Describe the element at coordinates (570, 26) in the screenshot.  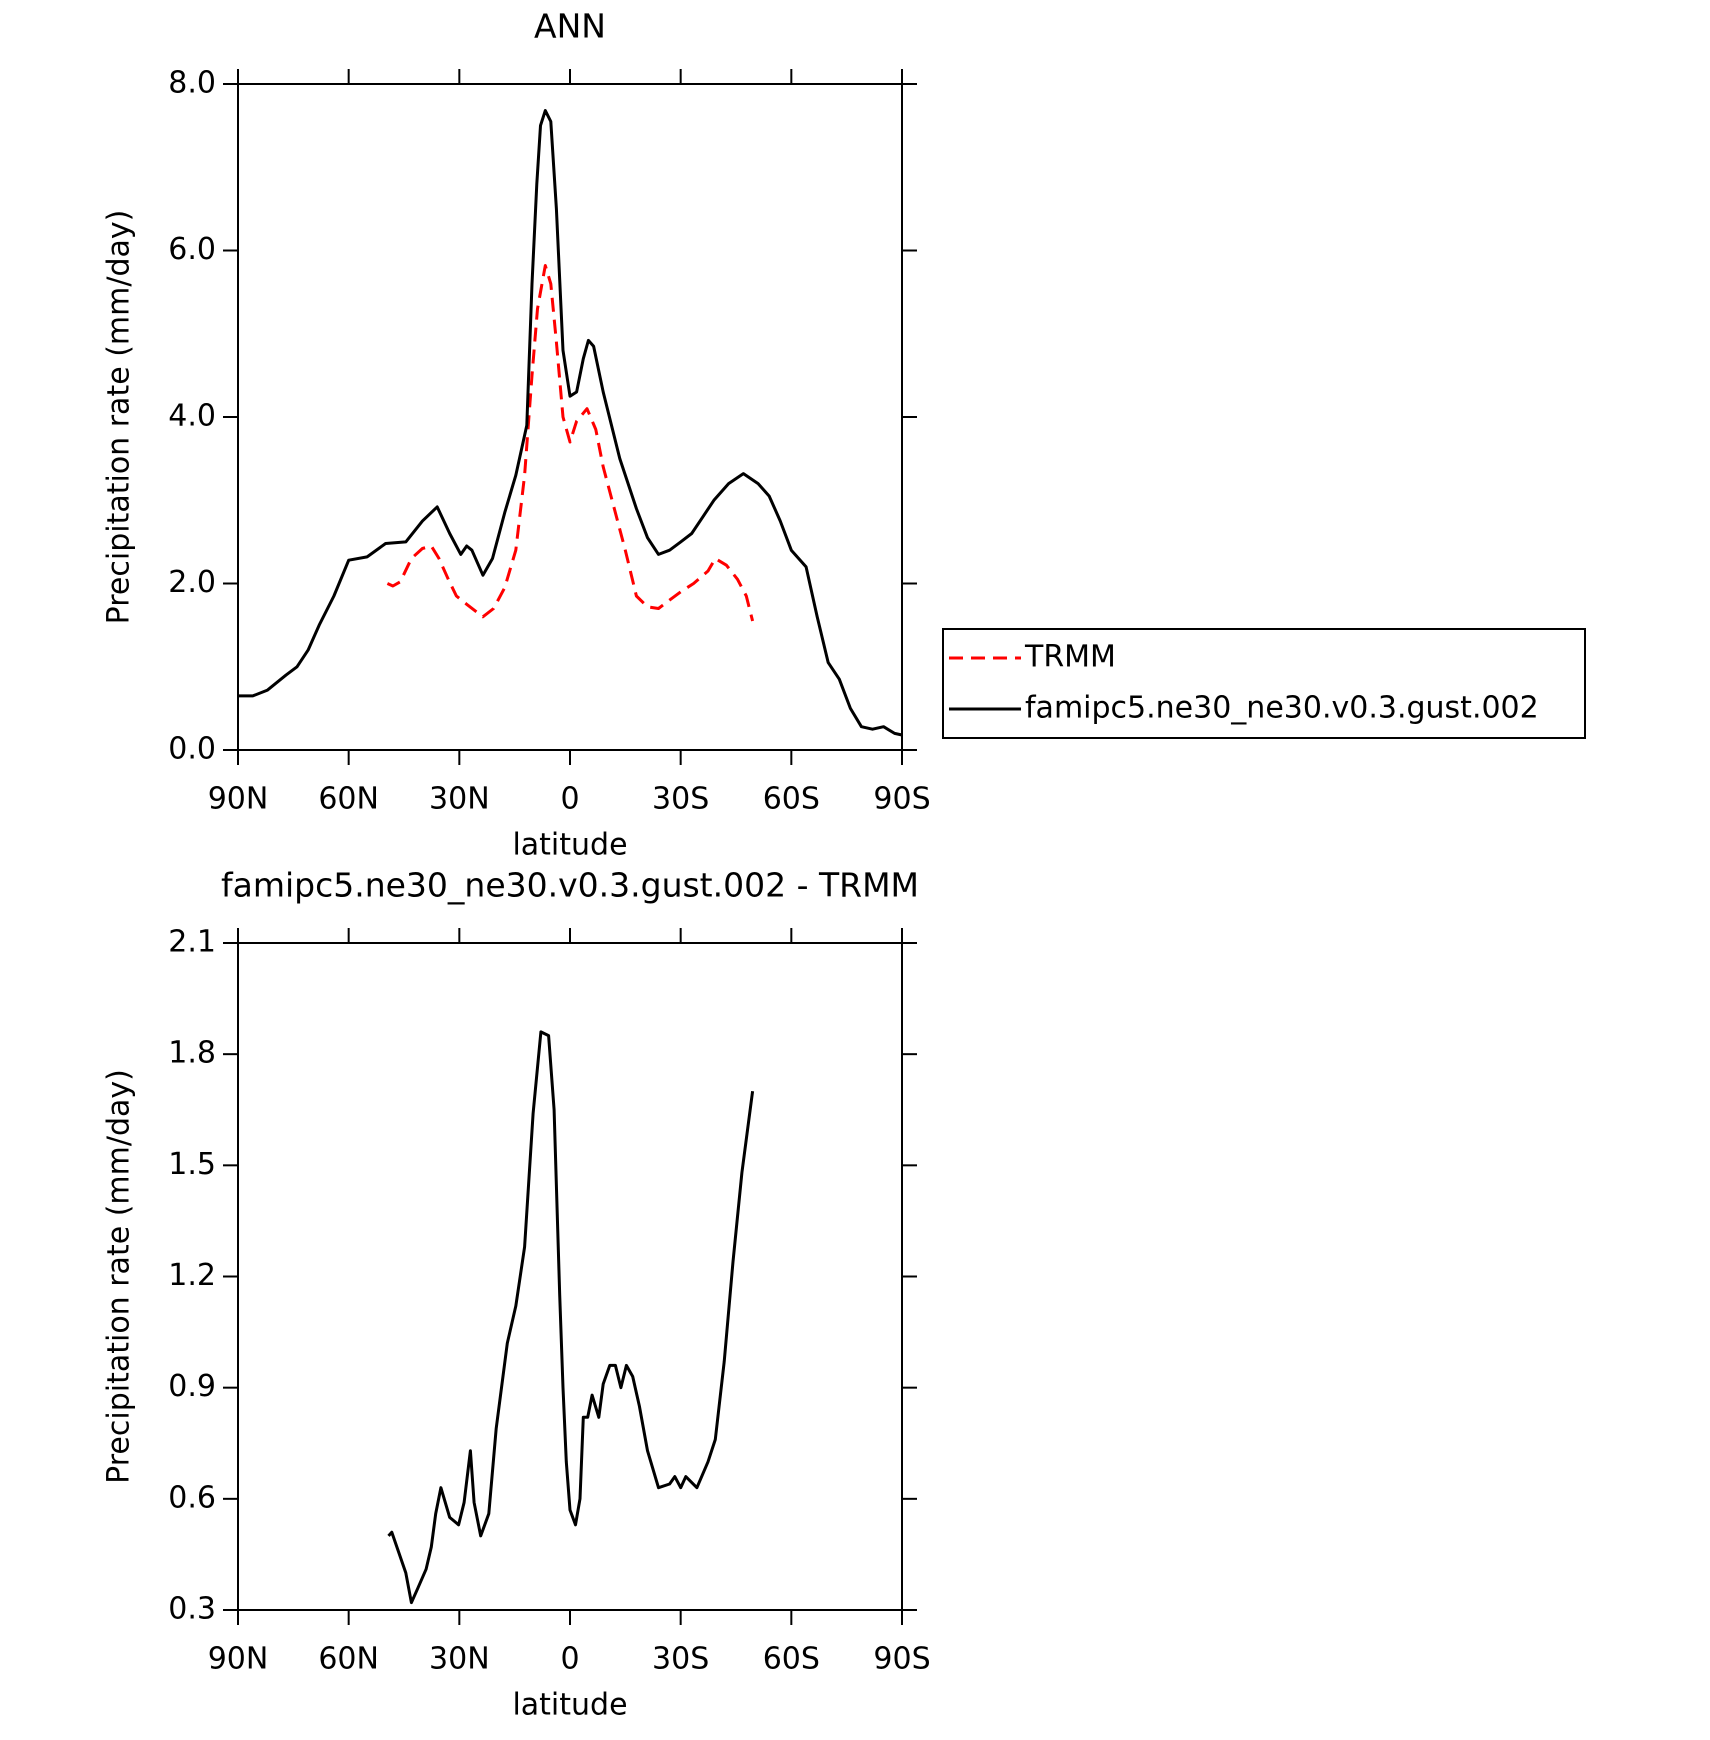
I see `chart-title: ANN` at that location.